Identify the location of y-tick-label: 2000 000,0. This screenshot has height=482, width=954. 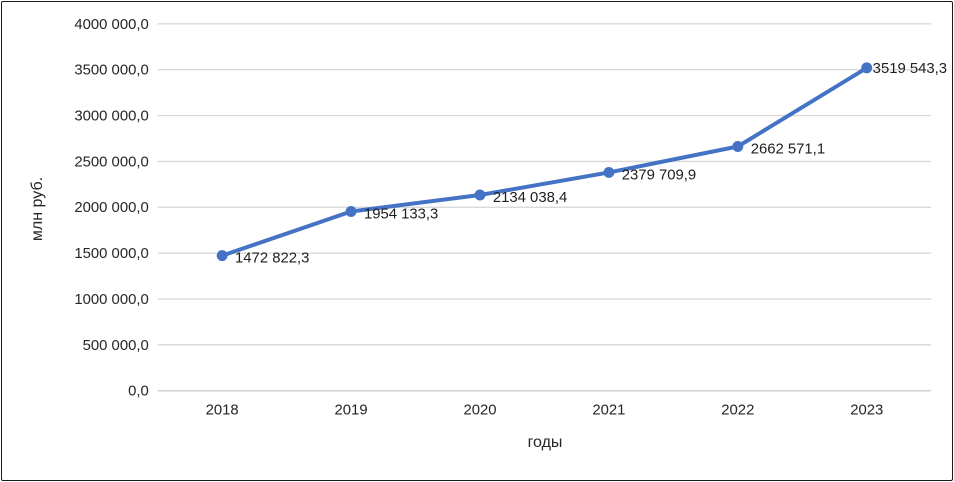
(111, 208).